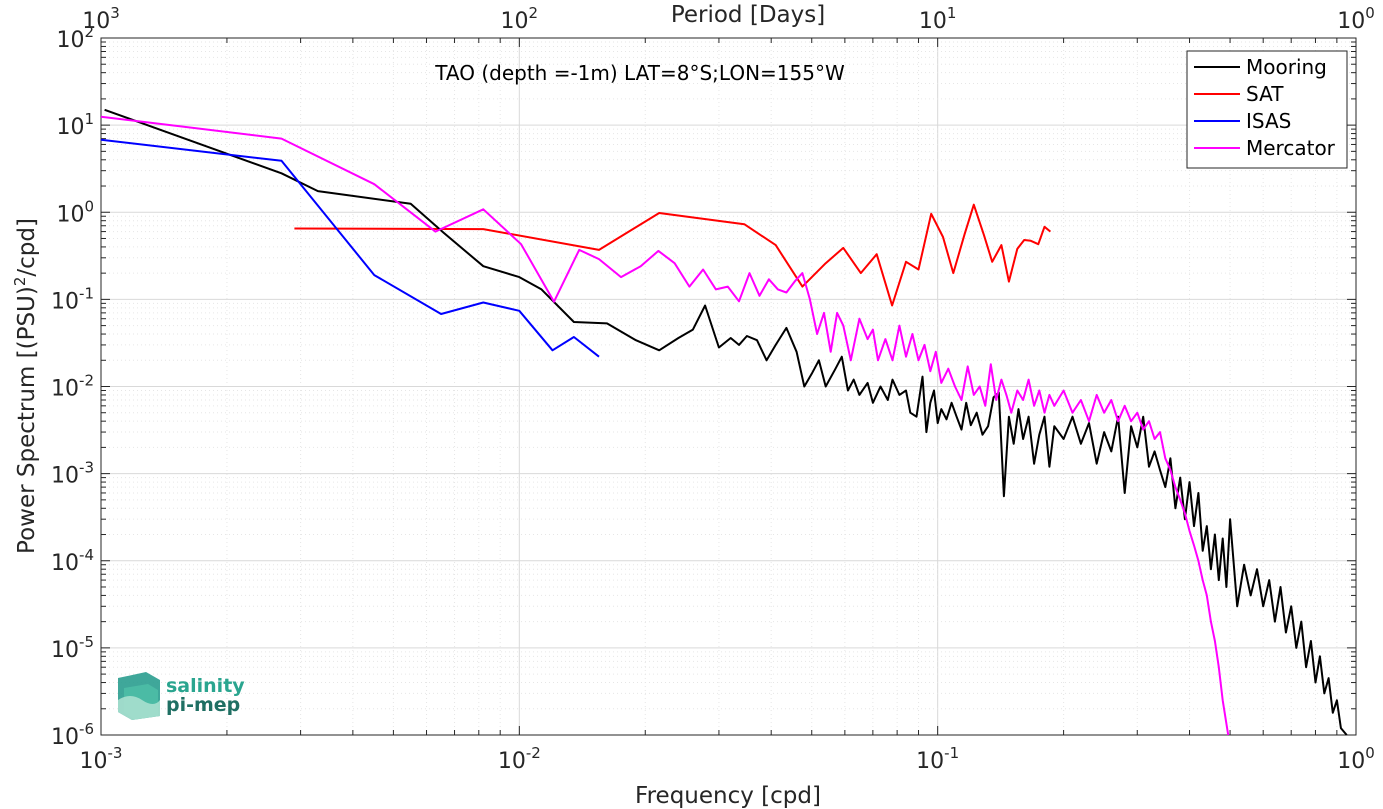 Image resolution: width=1383 pixels, height=809 pixels. What do you see at coordinates (1268, 121) in the screenshot?
I see `legend-label-isas: ISAS` at bounding box center [1268, 121].